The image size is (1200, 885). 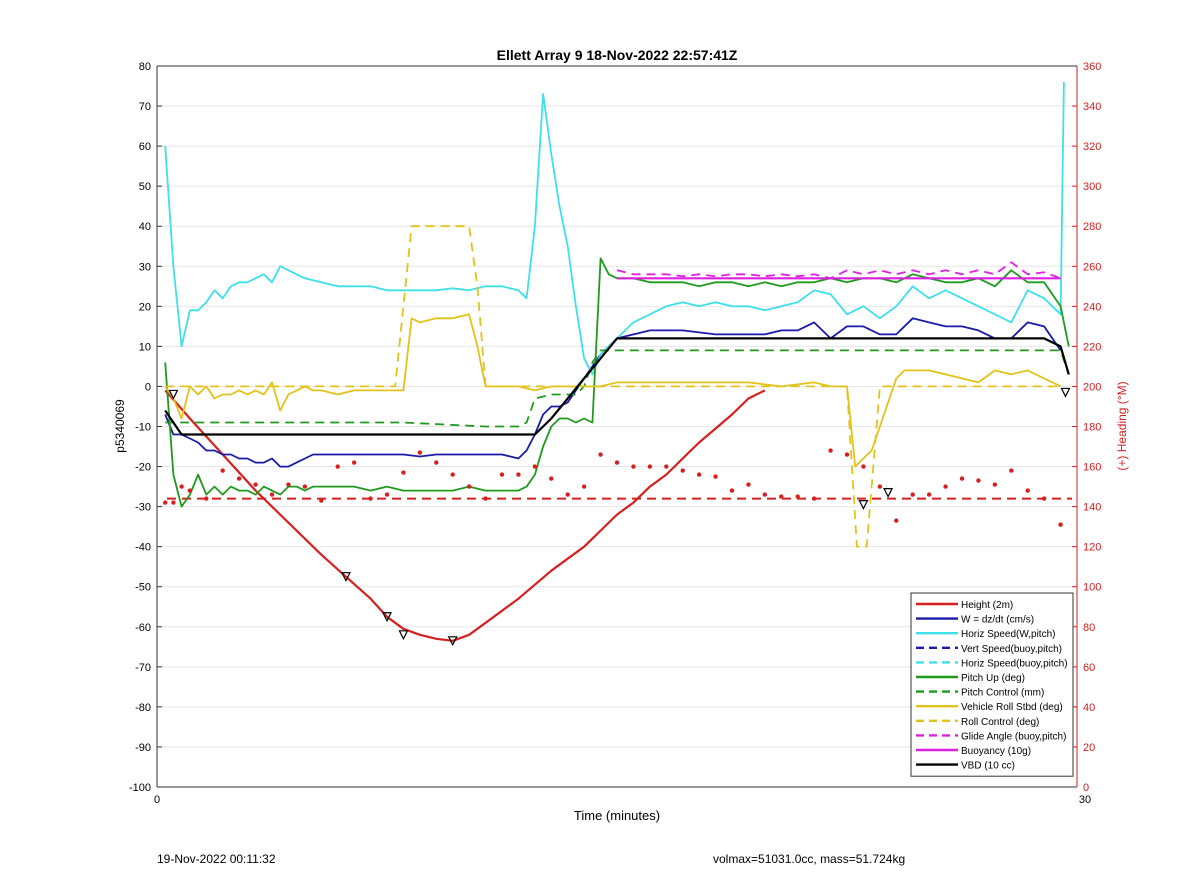 What do you see at coordinates (987, 605) in the screenshot?
I see `legend-item-label: Height (2m)` at bounding box center [987, 605].